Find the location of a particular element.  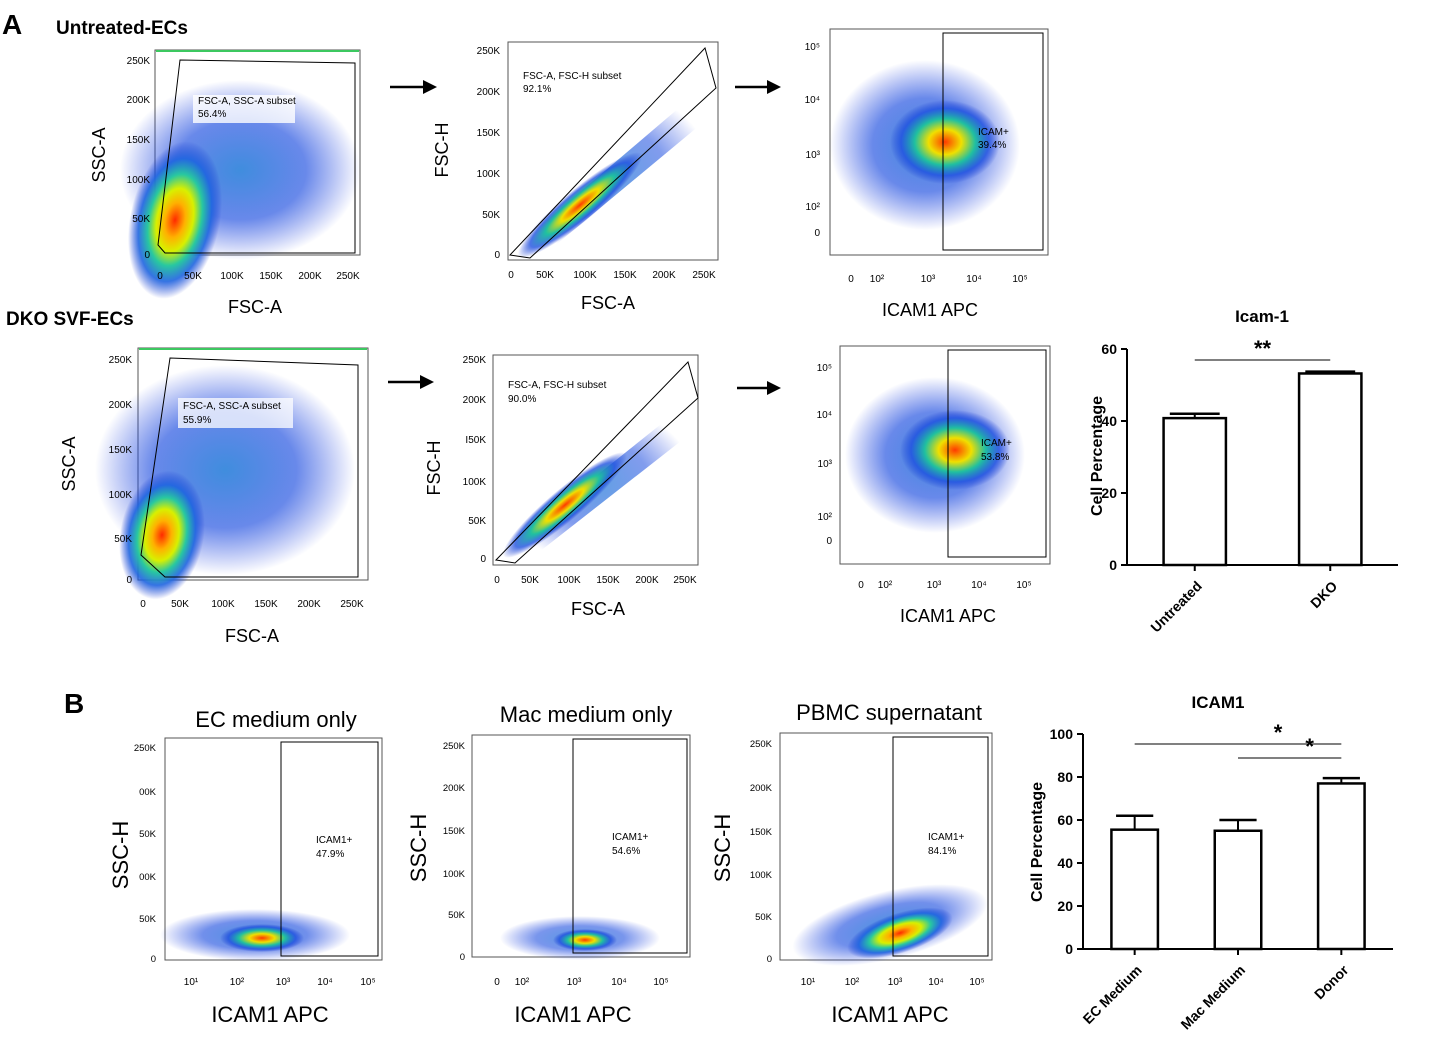

x-tick: 10⁵ is located at coordinates (1019, 279).